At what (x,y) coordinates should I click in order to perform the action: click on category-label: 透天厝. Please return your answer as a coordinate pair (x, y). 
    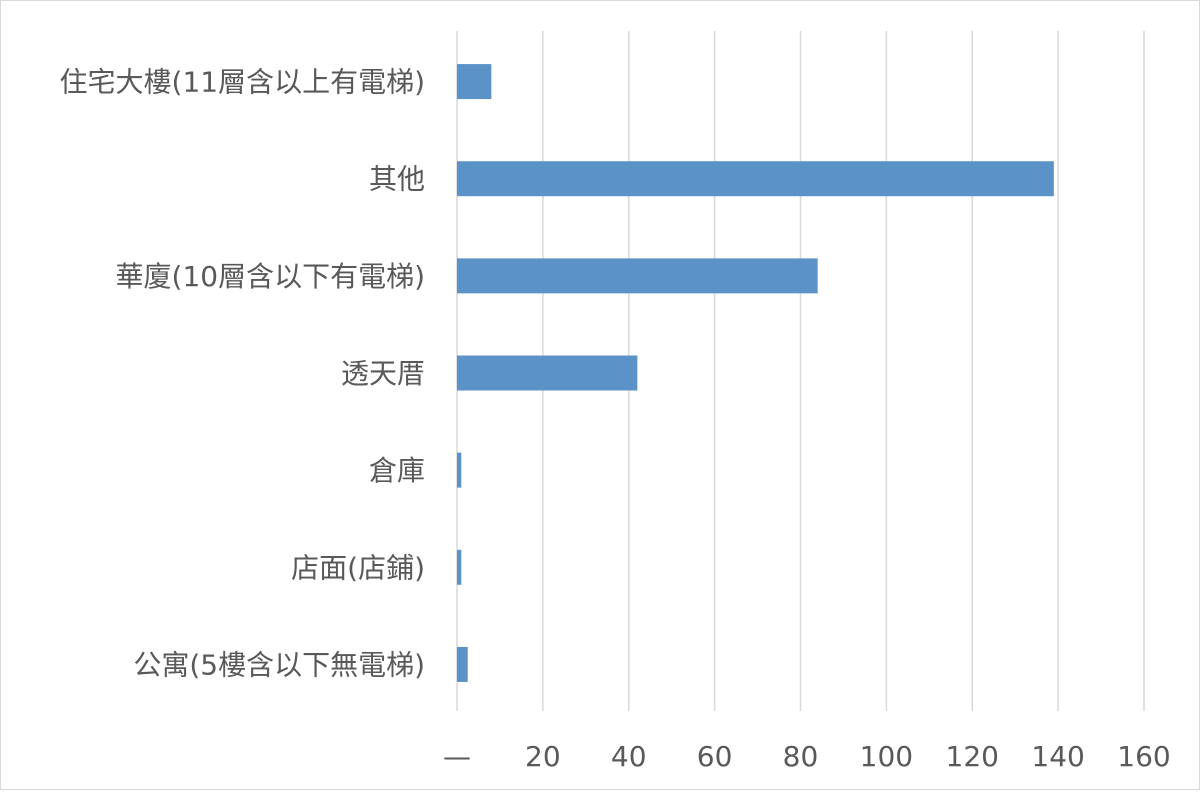
    Looking at the image, I should click on (383, 373).